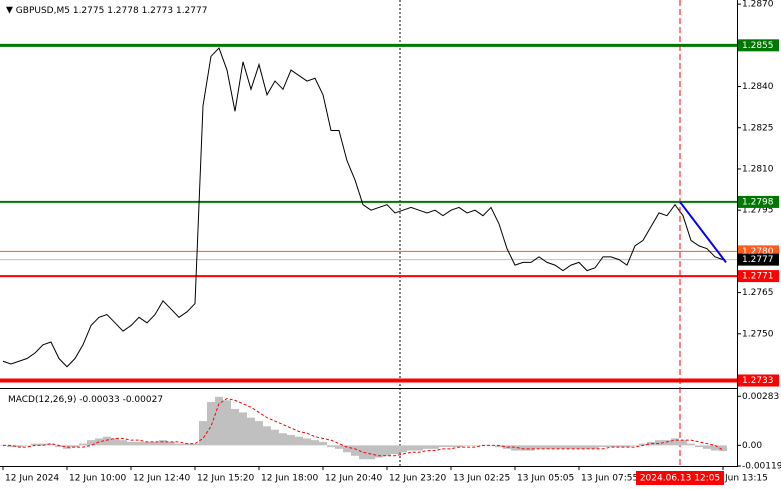  I want to click on level-label: 1.2771, so click(758, 277).